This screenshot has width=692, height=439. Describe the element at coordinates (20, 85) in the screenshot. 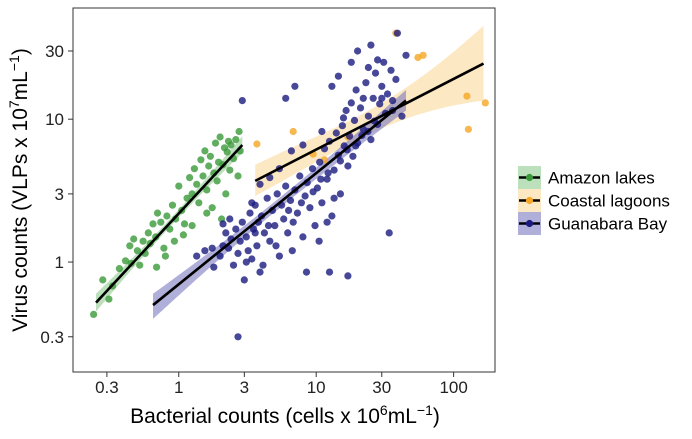

I see `y-axis-title-mid: mL` at that location.